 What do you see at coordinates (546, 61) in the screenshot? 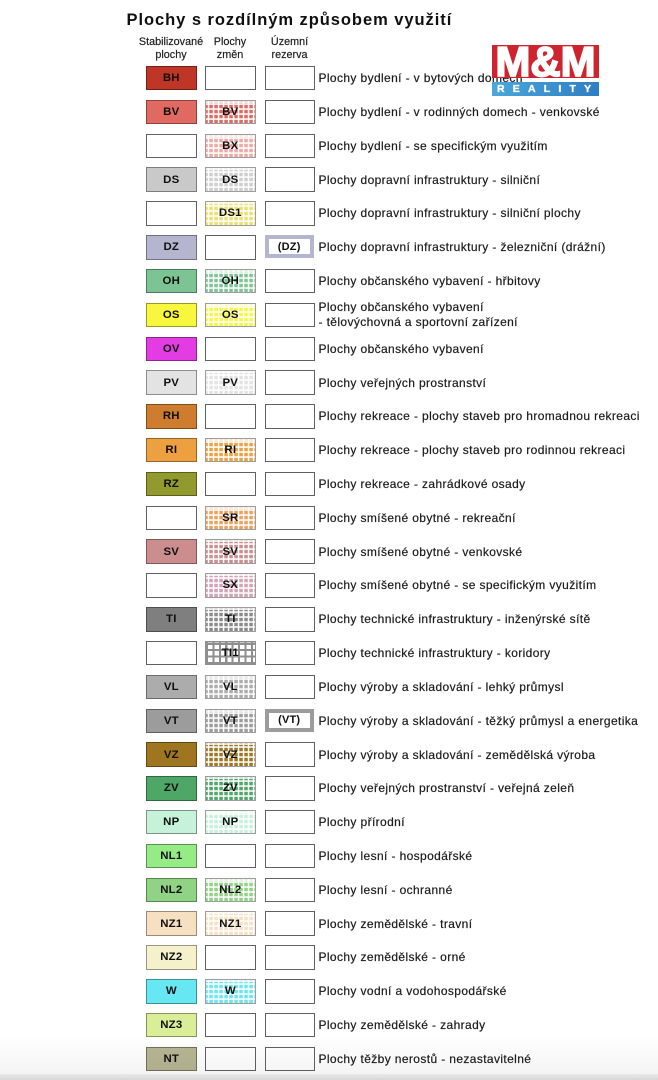
I see `svg-text: M&M` at bounding box center [546, 61].